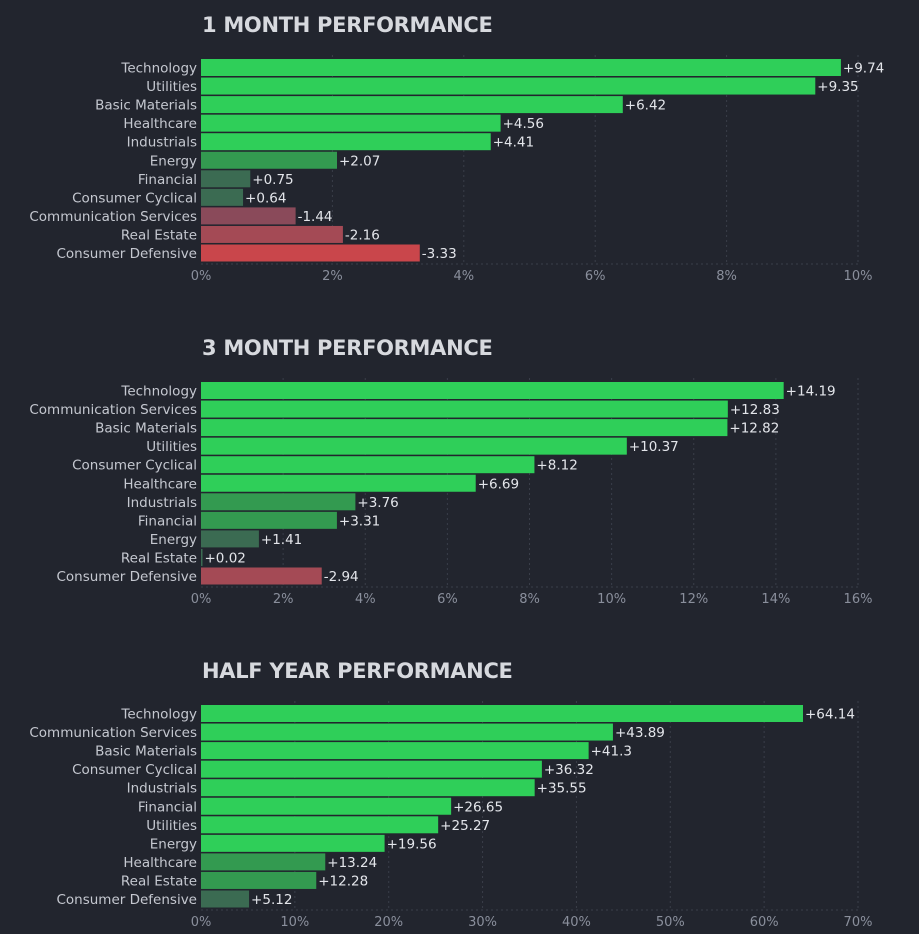 Image resolution: width=919 pixels, height=934 pixels. What do you see at coordinates (830, 715) in the screenshot?
I see `value-label: +64.14` at bounding box center [830, 715].